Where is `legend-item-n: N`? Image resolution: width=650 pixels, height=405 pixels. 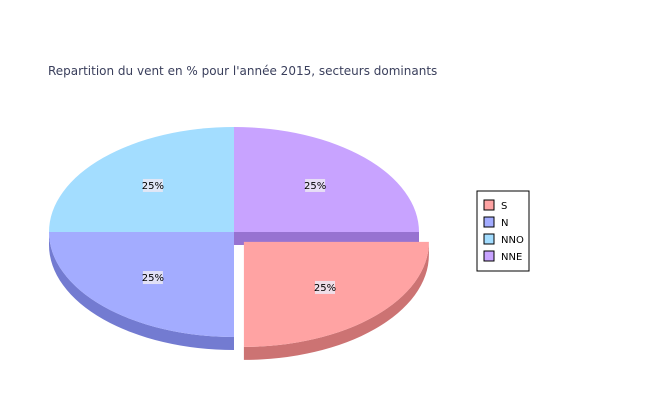
legend-item-n: N is located at coordinates (495, 222).